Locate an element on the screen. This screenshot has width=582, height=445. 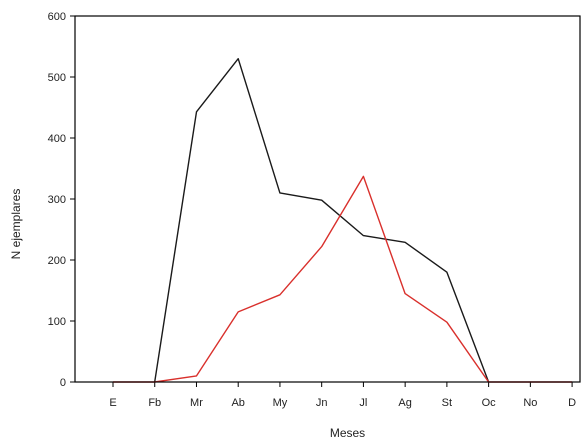
y-tick-label: 0 is located at coordinates (63, 383).